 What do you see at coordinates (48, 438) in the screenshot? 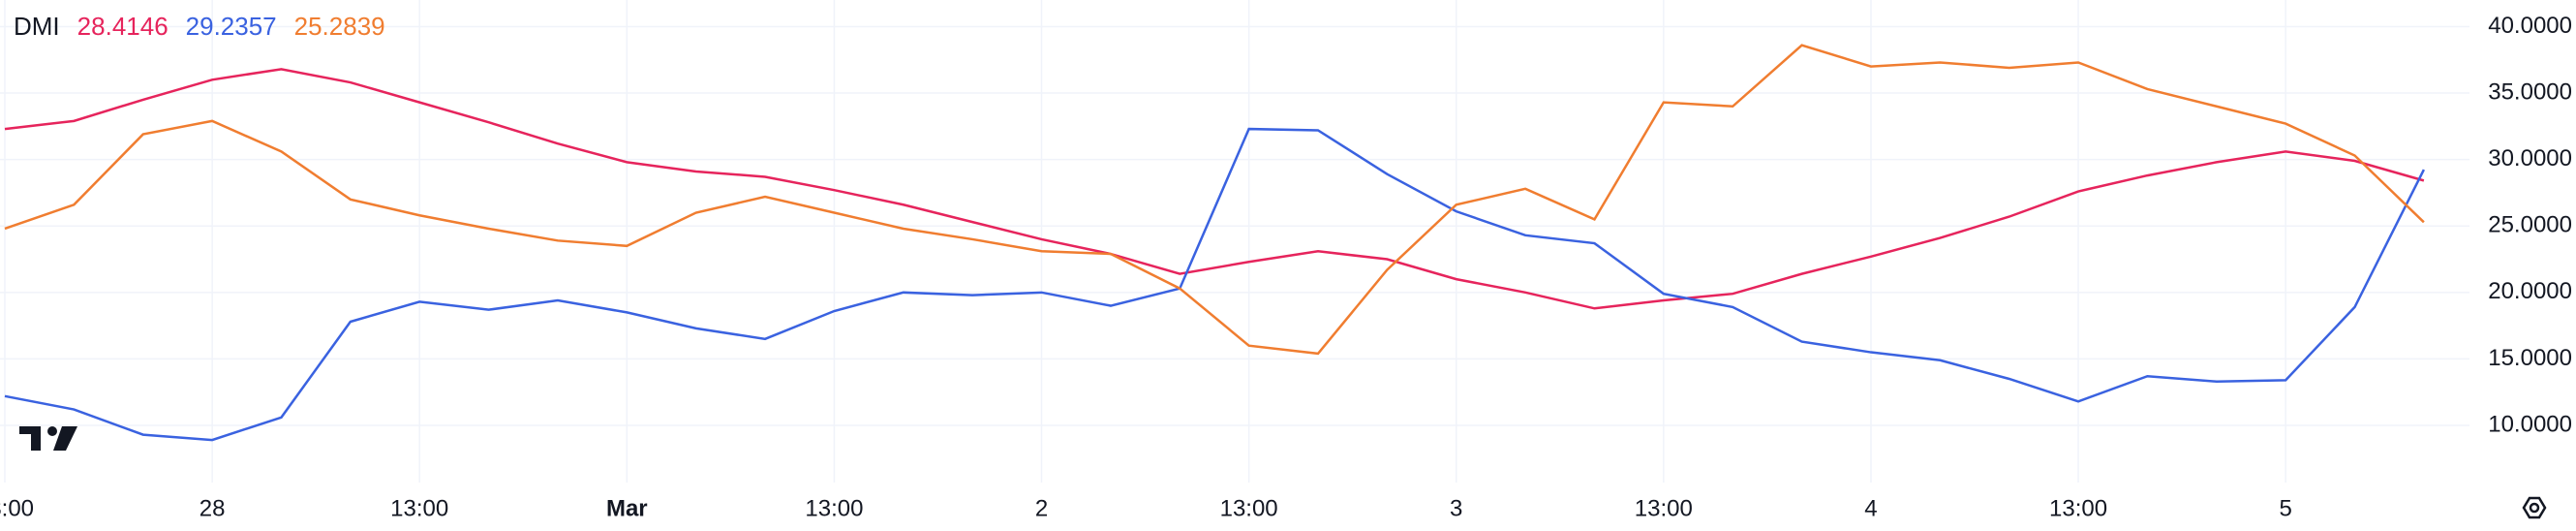
I see `tradingview-logo` at bounding box center [48, 438].